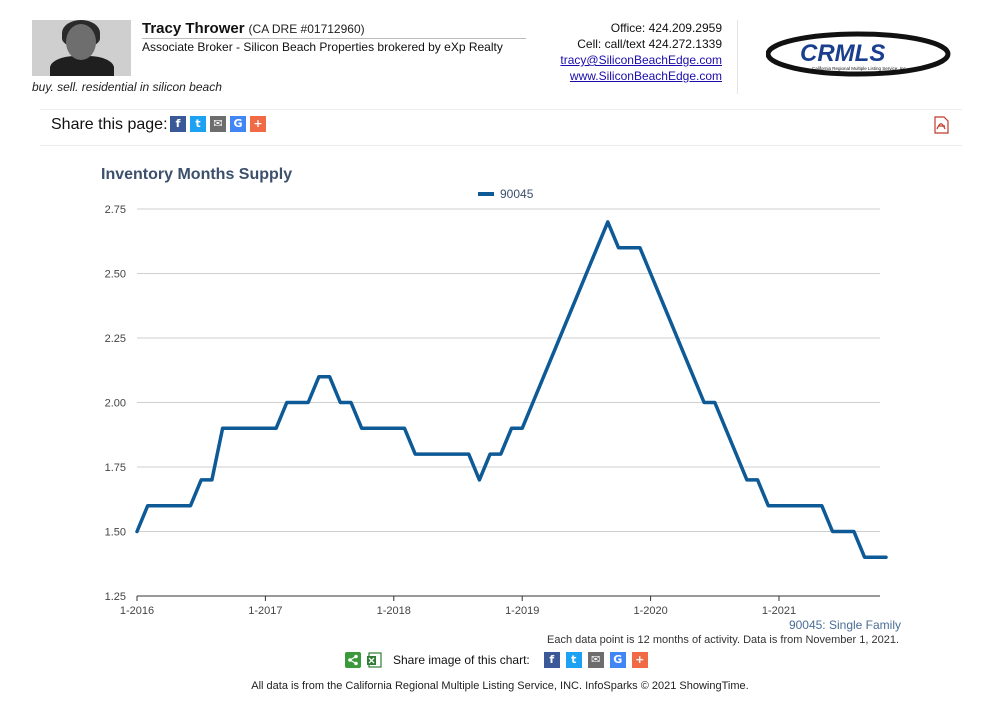 This screenshot has width=1000, height=710. What do you see at coordinates (81, 48) in the screenshot?
I see `agent-photo` at bounding box center [81, 48].